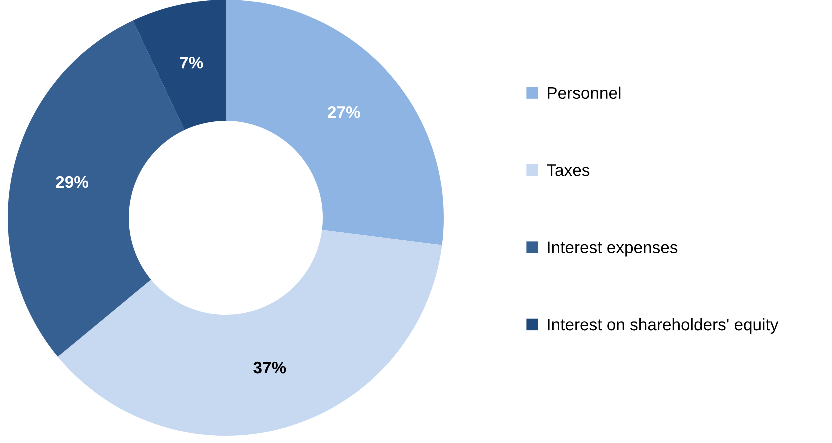 The height and width of the screenshot is (443, 832). What do you see at coordinates (72, 182) in the screenshot?
I see `data-label: 29%` at bounding box center [72, 182].